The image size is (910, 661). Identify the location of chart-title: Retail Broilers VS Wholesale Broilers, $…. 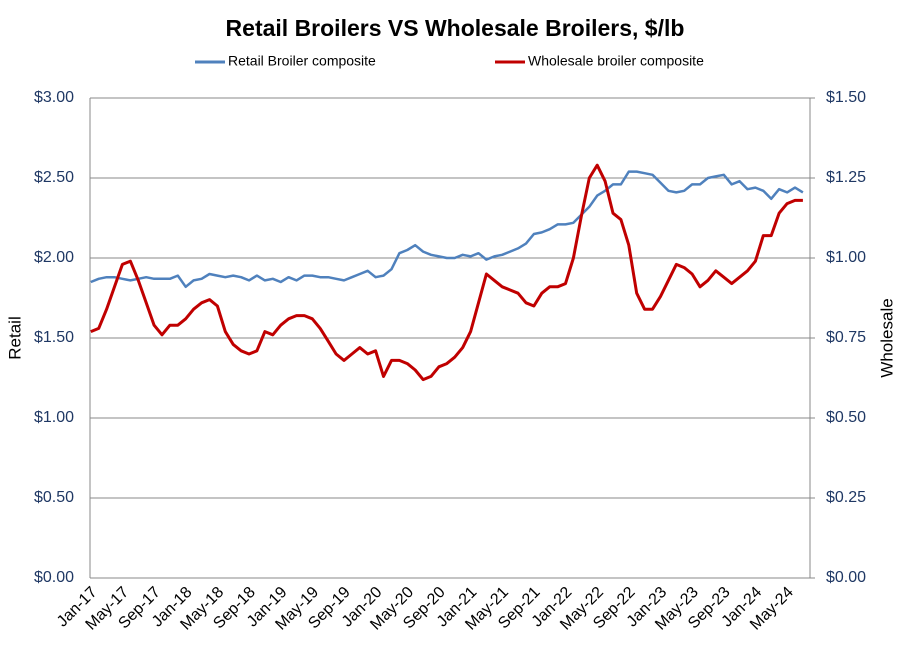
(455, 28).